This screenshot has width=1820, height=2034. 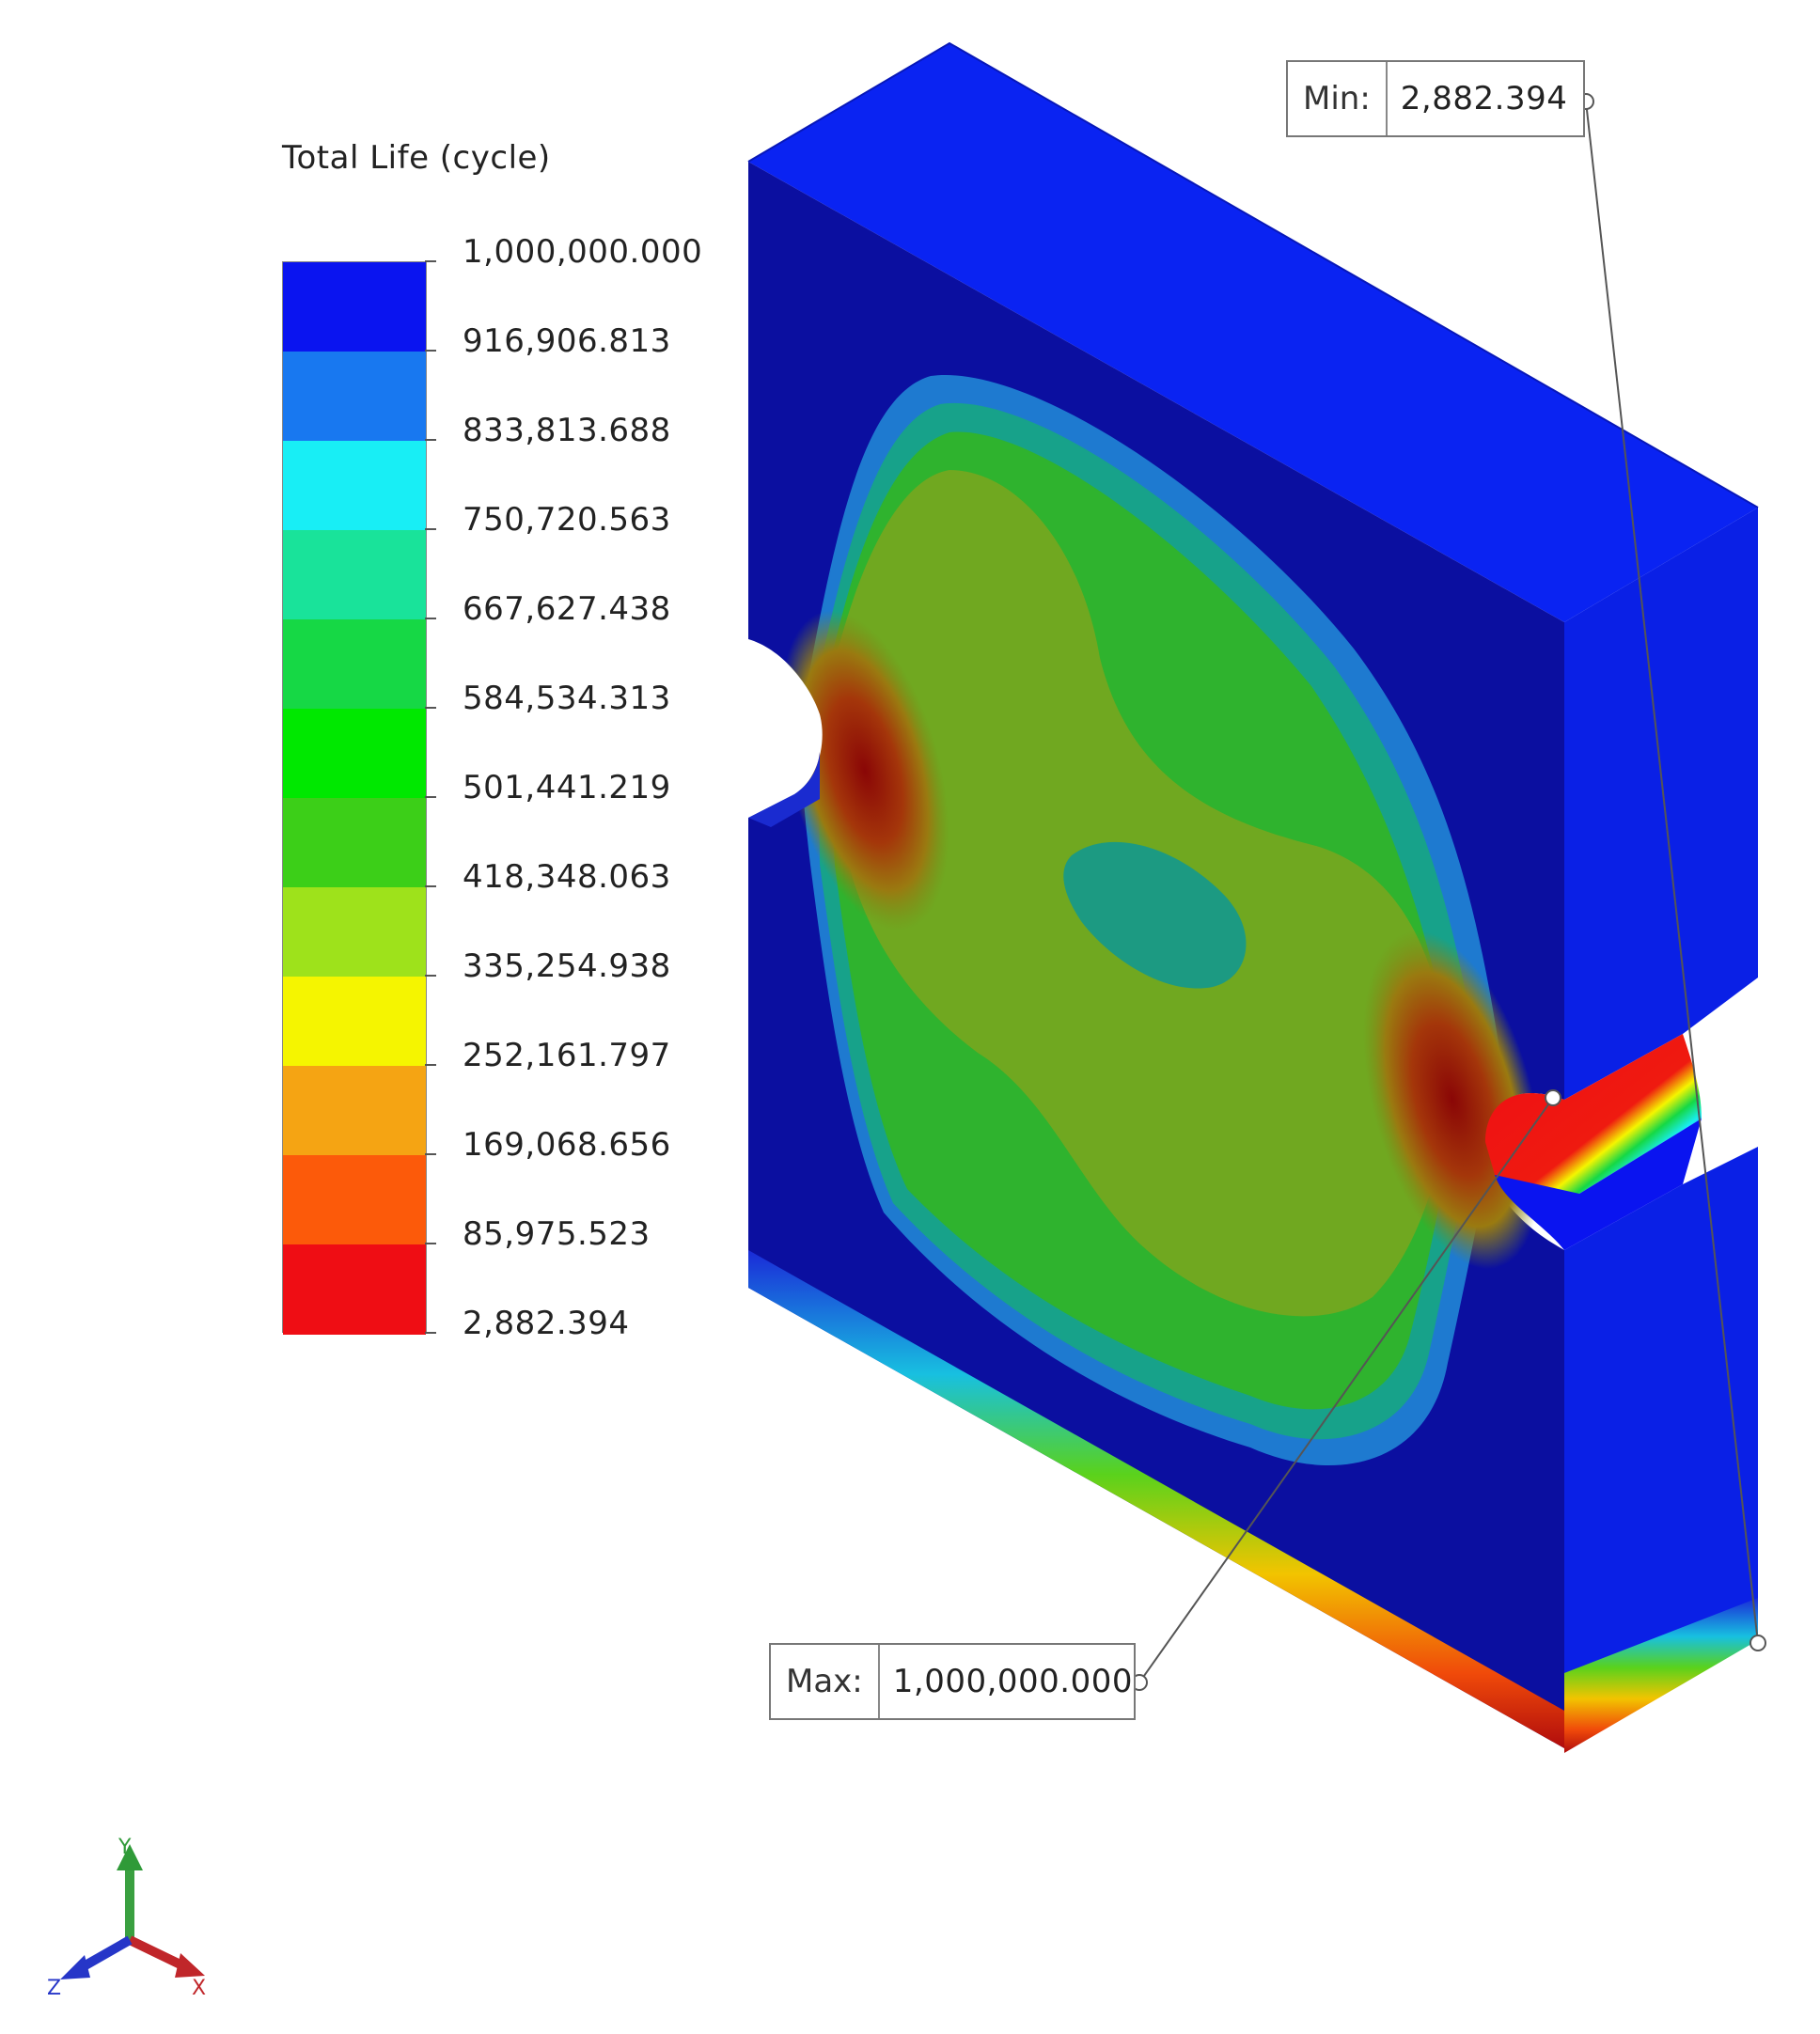 I want to click on max-leader-line, so click(x=1346, y=1390).